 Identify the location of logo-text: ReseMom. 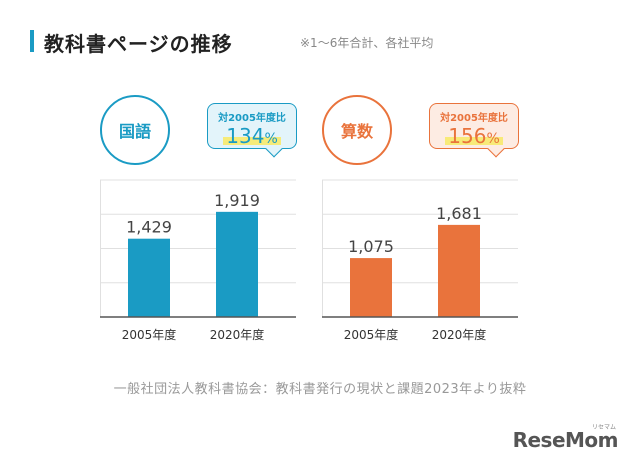
(565, 440).